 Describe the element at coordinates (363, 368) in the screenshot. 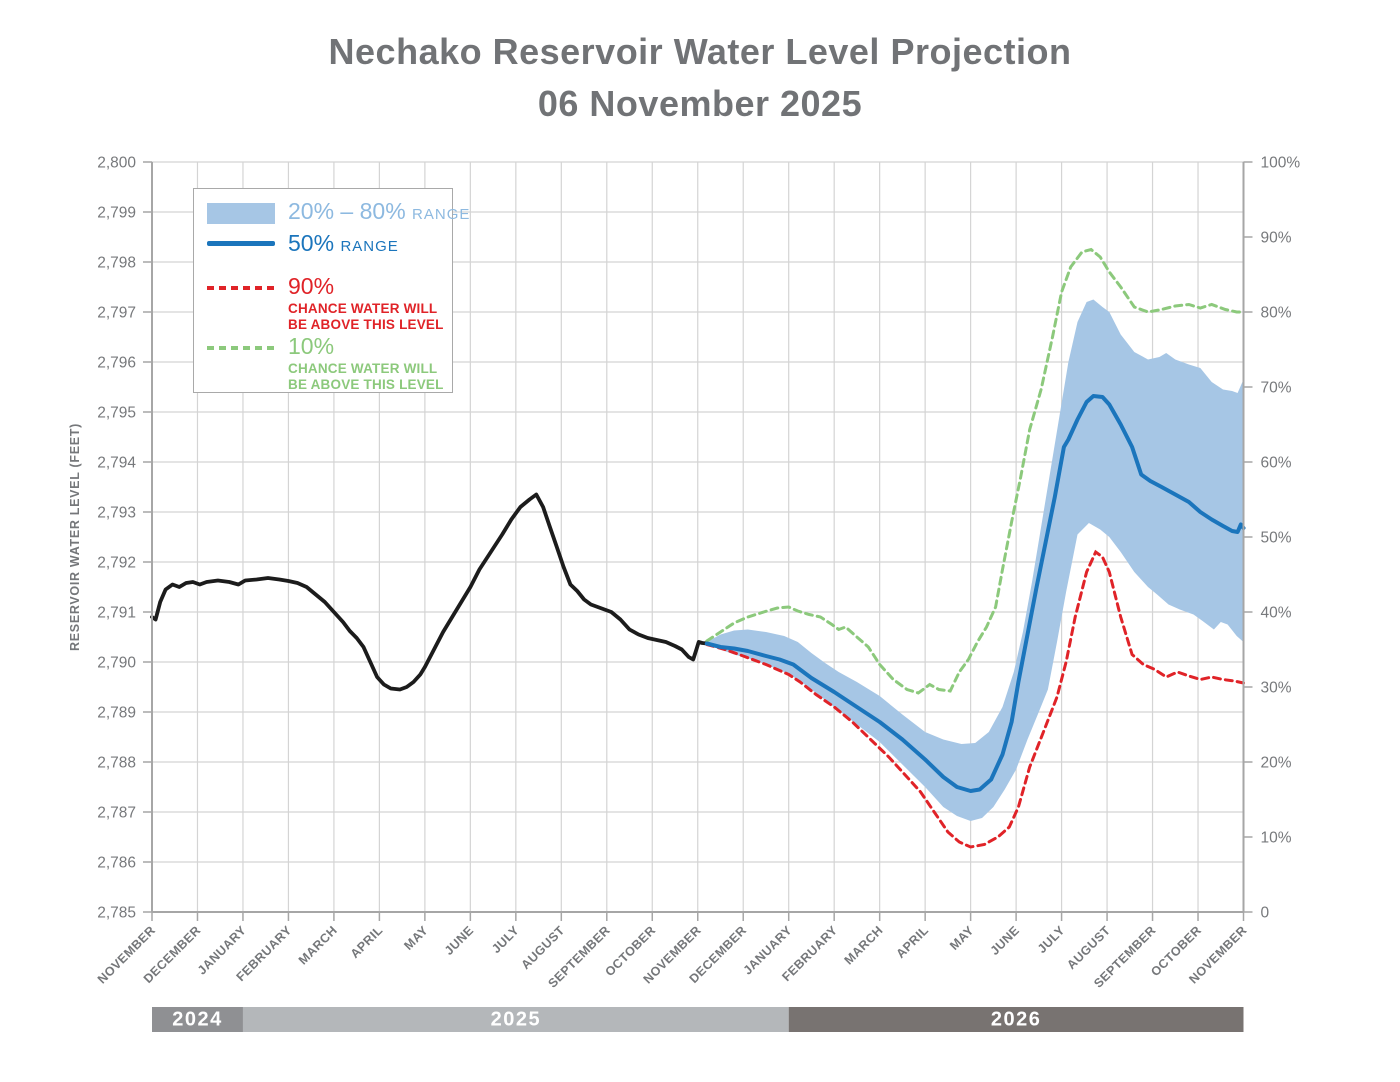

I see `p10-description-line1: CHANCE WATER WILL` at that location.